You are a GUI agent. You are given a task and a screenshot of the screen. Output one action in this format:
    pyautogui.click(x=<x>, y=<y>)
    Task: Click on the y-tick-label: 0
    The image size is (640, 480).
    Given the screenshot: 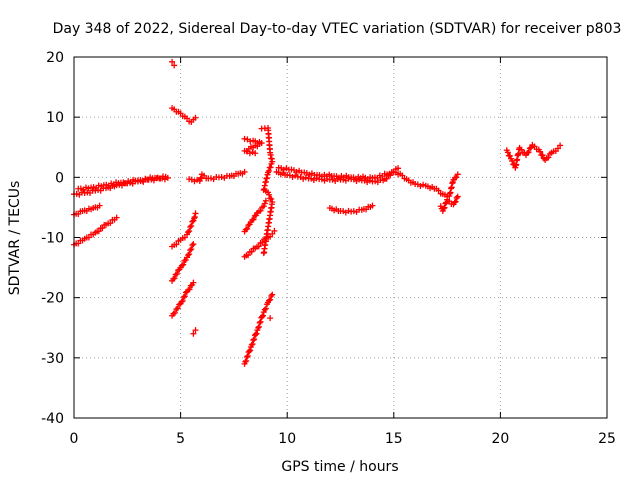 What is the action you would take?
    pyautogui.click(x=59, y=178)
    